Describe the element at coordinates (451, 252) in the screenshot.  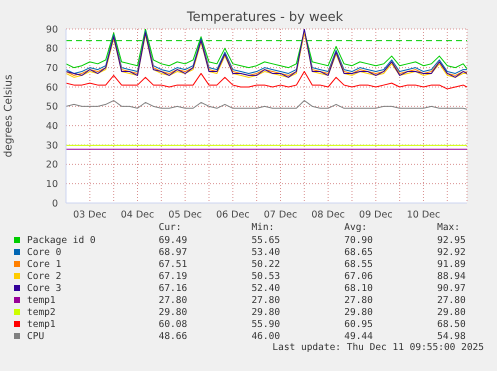
I see `text: 92.92` at that location.